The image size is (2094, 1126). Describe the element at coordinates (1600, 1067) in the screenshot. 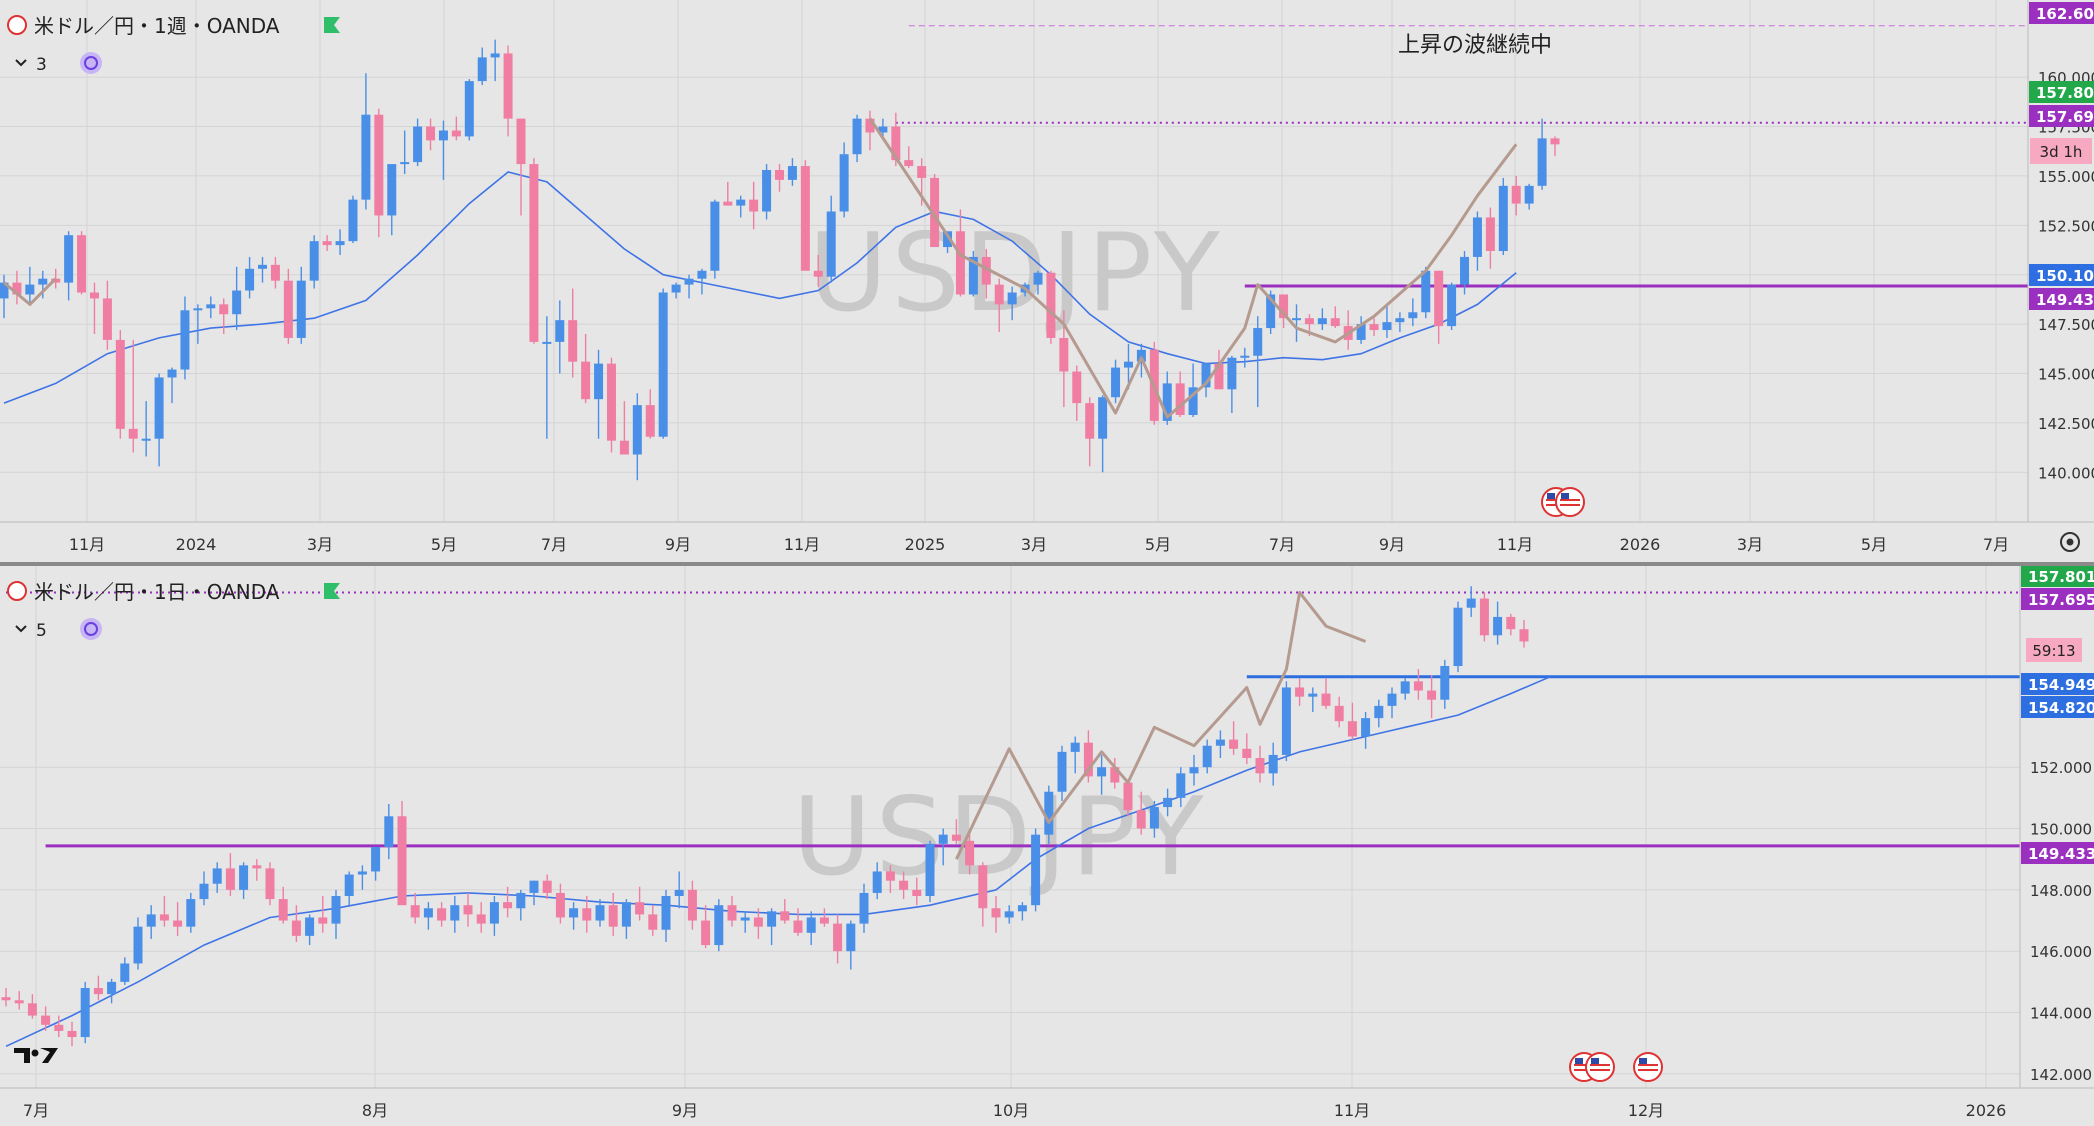

I see `us-flag-event-icon` at that location.